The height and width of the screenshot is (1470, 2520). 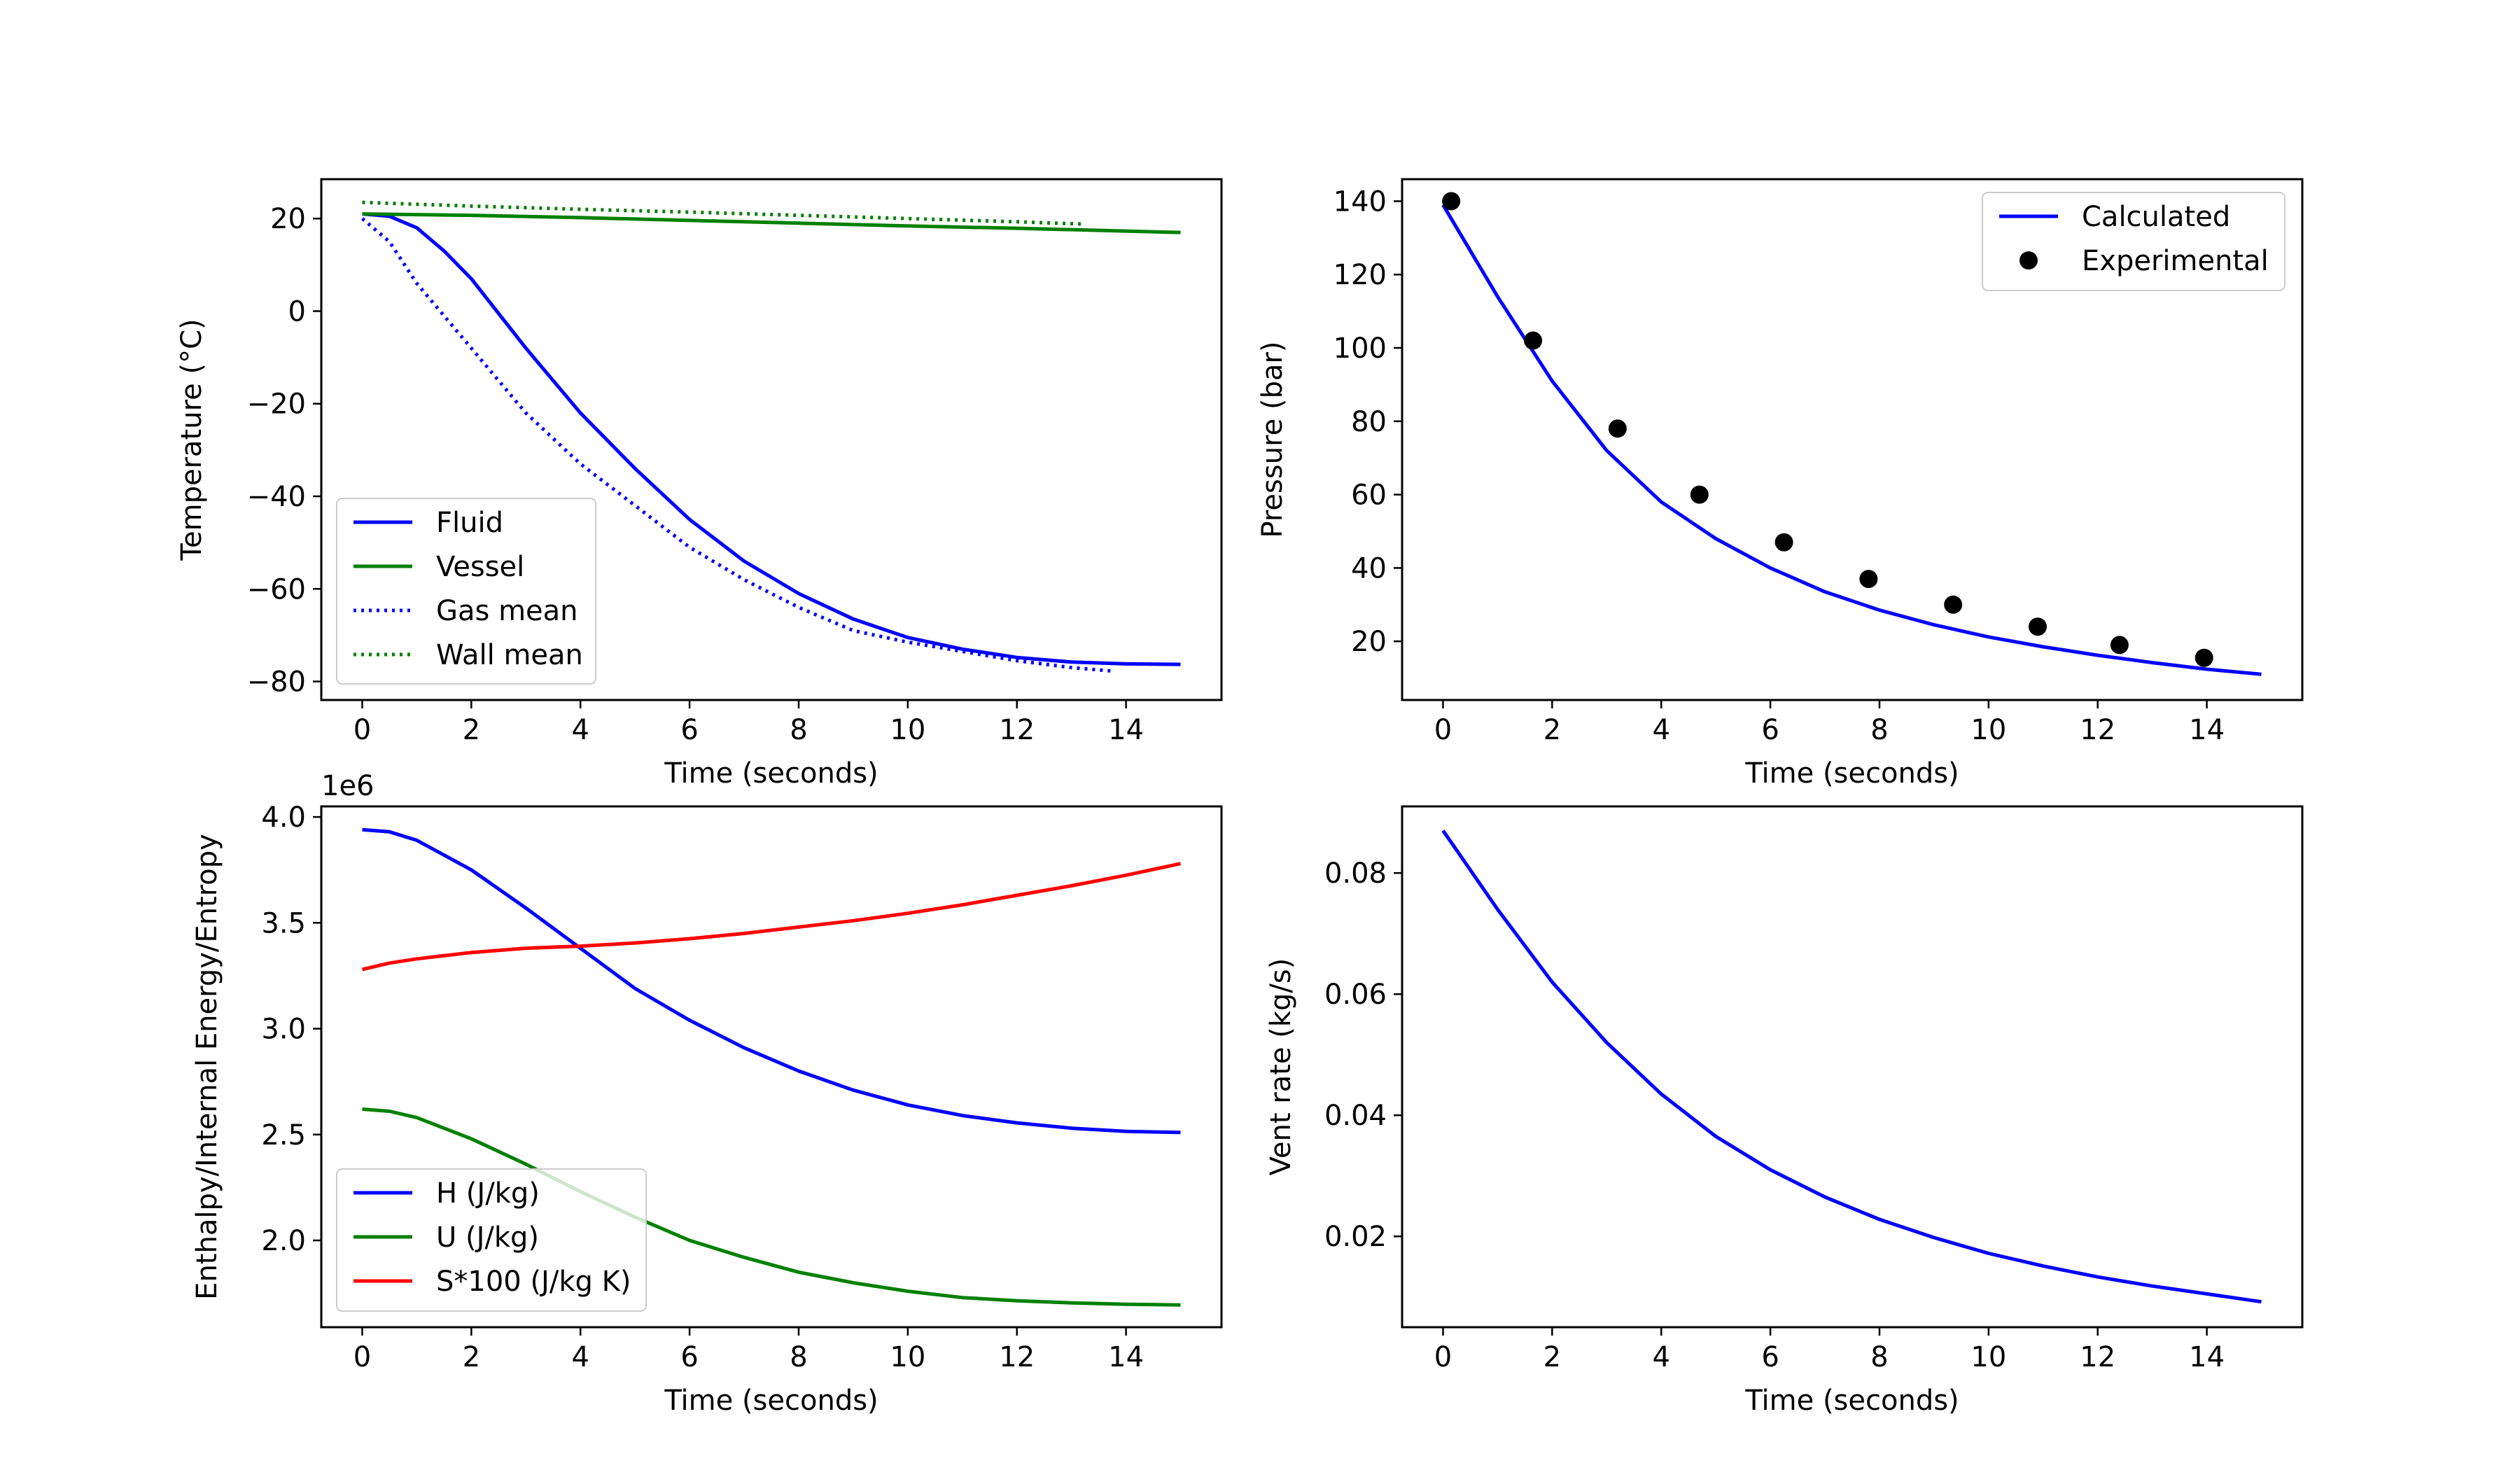 I want to click on legend-label: Gas mean, so click(x=507, y=611).